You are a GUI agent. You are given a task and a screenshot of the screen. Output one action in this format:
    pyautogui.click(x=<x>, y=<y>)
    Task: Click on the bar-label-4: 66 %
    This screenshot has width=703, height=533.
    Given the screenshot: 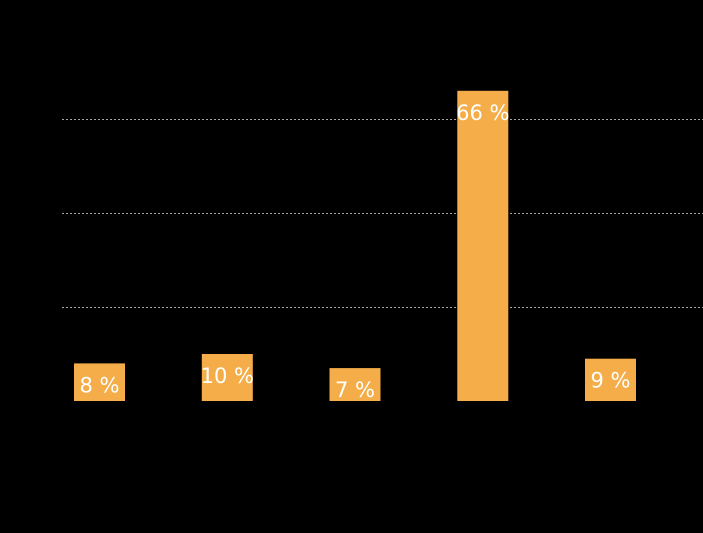 What is the action you would take?
    pyautogui.click(x=482, y=113)
    